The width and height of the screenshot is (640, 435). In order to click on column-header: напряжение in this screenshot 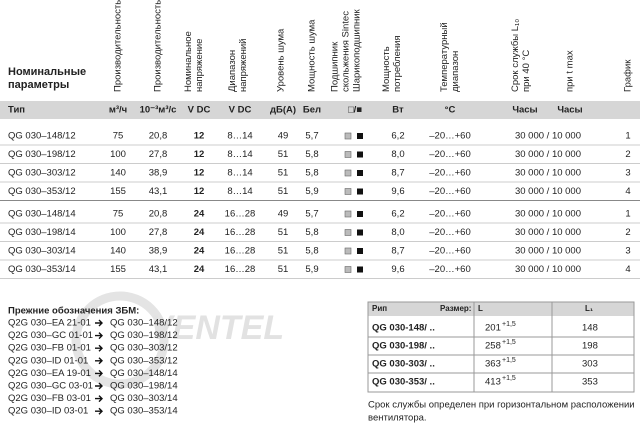, I will do `click(199, 65)`.